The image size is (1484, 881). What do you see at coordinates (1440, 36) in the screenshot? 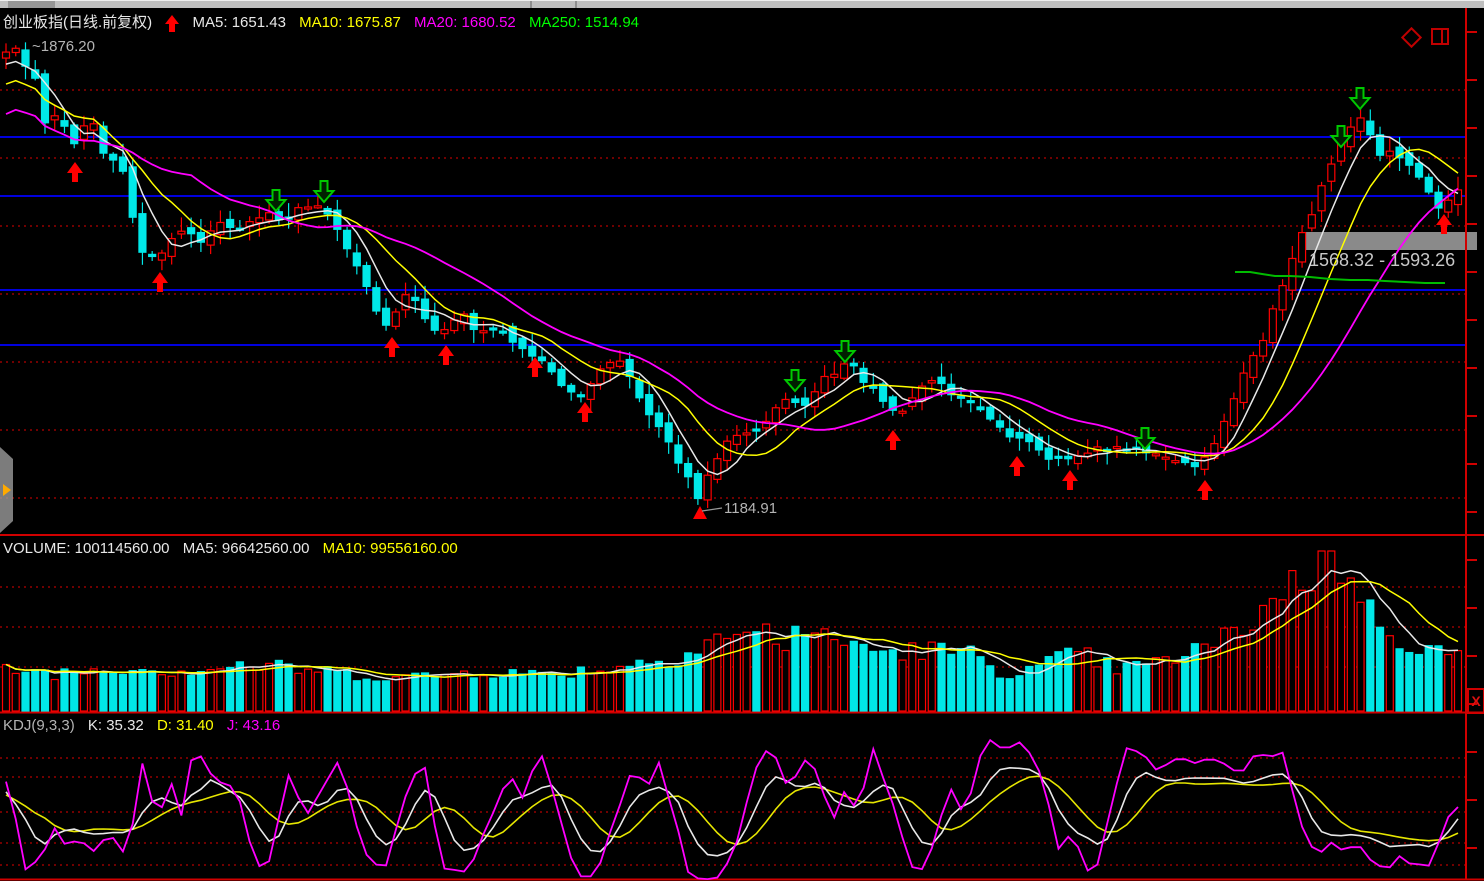
I see `split-window-icon` at bounding box center [1440, 36].